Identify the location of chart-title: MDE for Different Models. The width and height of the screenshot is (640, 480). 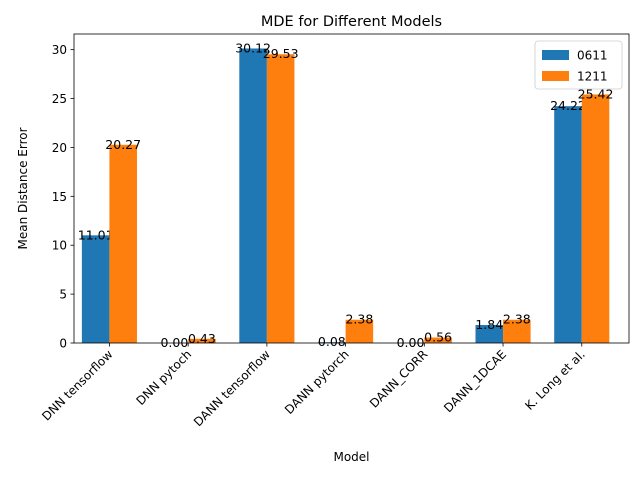
(351, 22).